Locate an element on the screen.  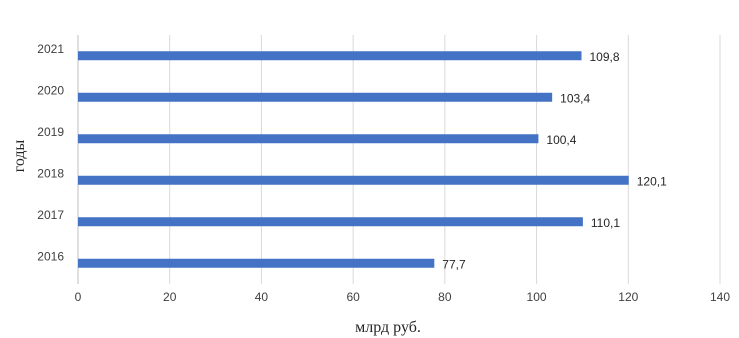
y-tick-label: 2016 is located at coordinates (50, 256).